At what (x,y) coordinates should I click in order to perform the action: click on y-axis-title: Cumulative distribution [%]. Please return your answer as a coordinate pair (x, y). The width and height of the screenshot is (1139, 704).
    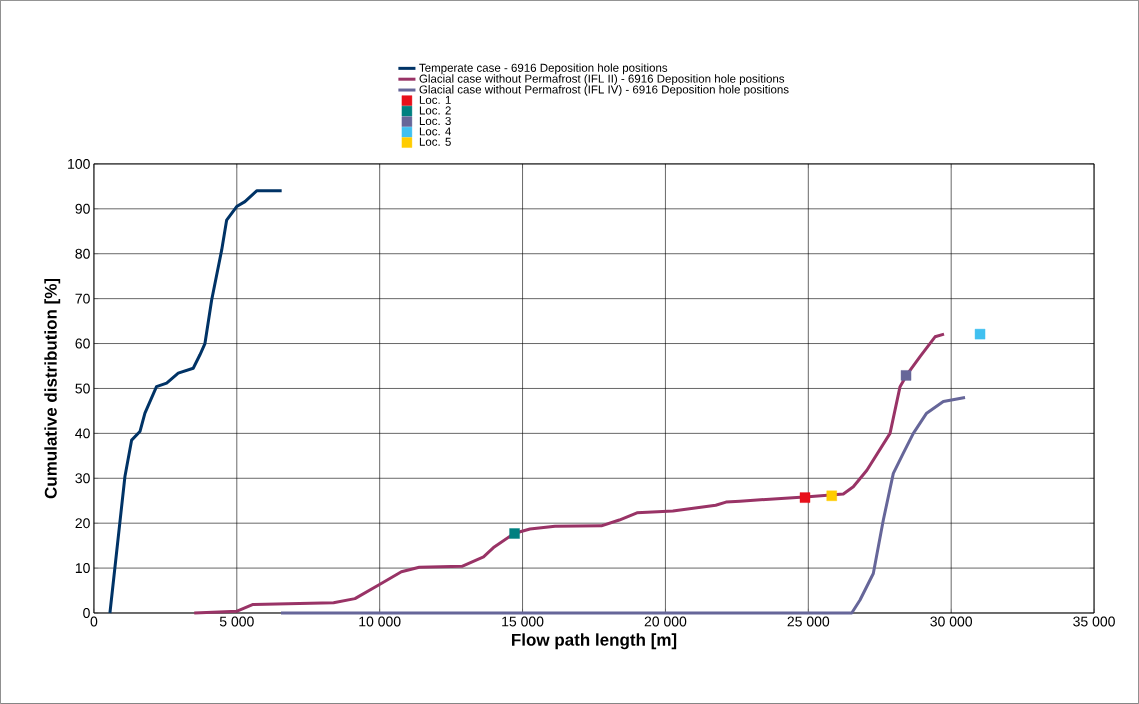
    Looking at the image, I should click on (52, 388).